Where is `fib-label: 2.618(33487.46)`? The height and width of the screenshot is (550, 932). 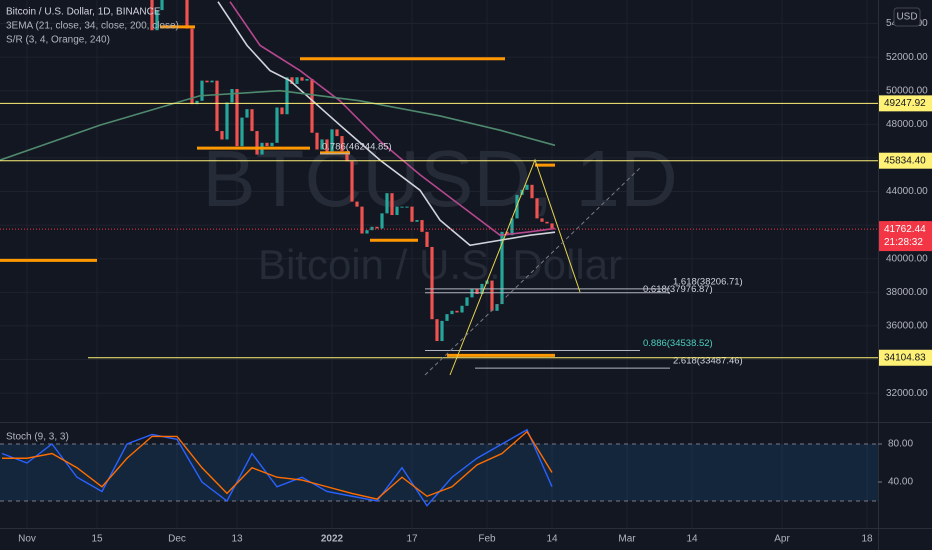
fib-label: 2.618(33487.46) is located at coordinates (708, 361).